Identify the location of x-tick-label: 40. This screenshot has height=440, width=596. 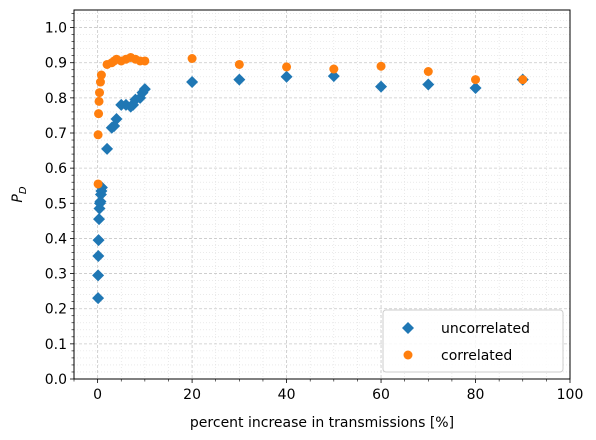
(287, 395).